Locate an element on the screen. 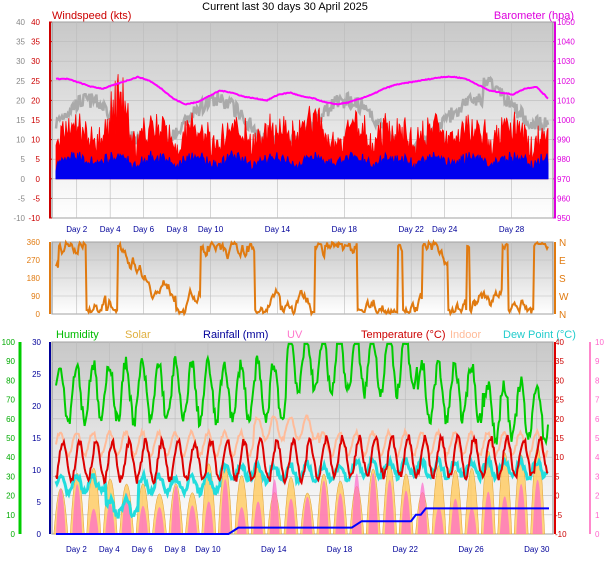  indoor-temp-series is located at coordinates (302, 437).